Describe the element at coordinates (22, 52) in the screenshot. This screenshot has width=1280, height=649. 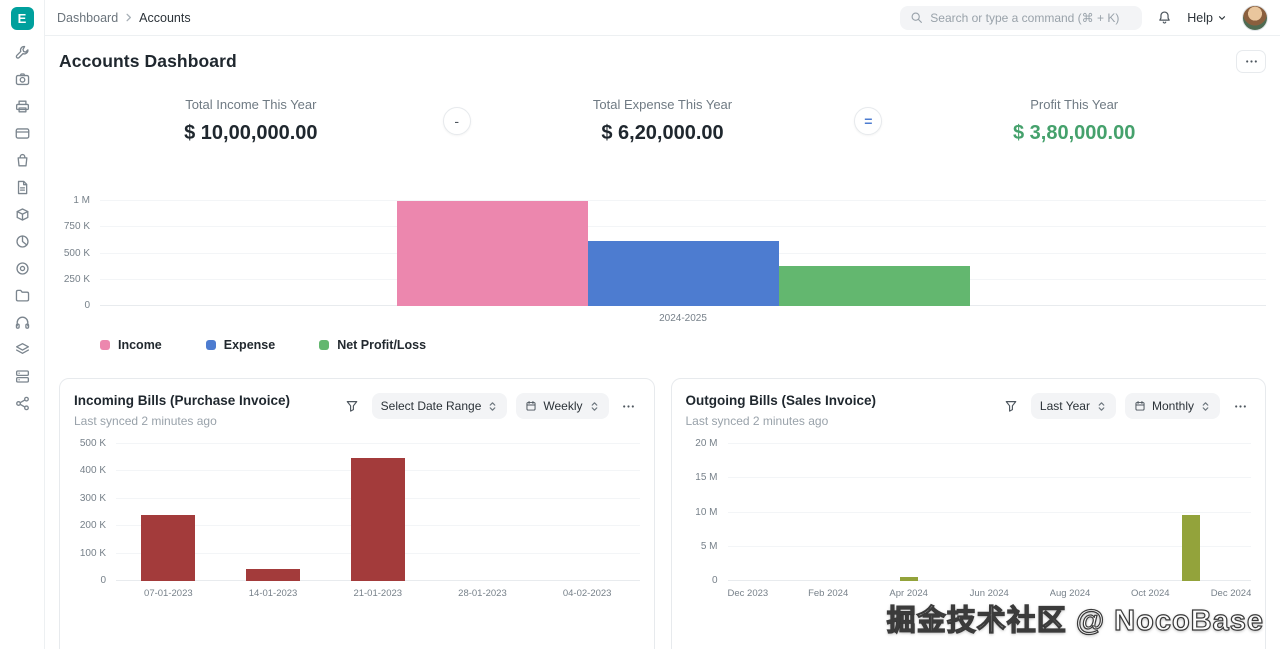
I see `wrench-icon` at that location.